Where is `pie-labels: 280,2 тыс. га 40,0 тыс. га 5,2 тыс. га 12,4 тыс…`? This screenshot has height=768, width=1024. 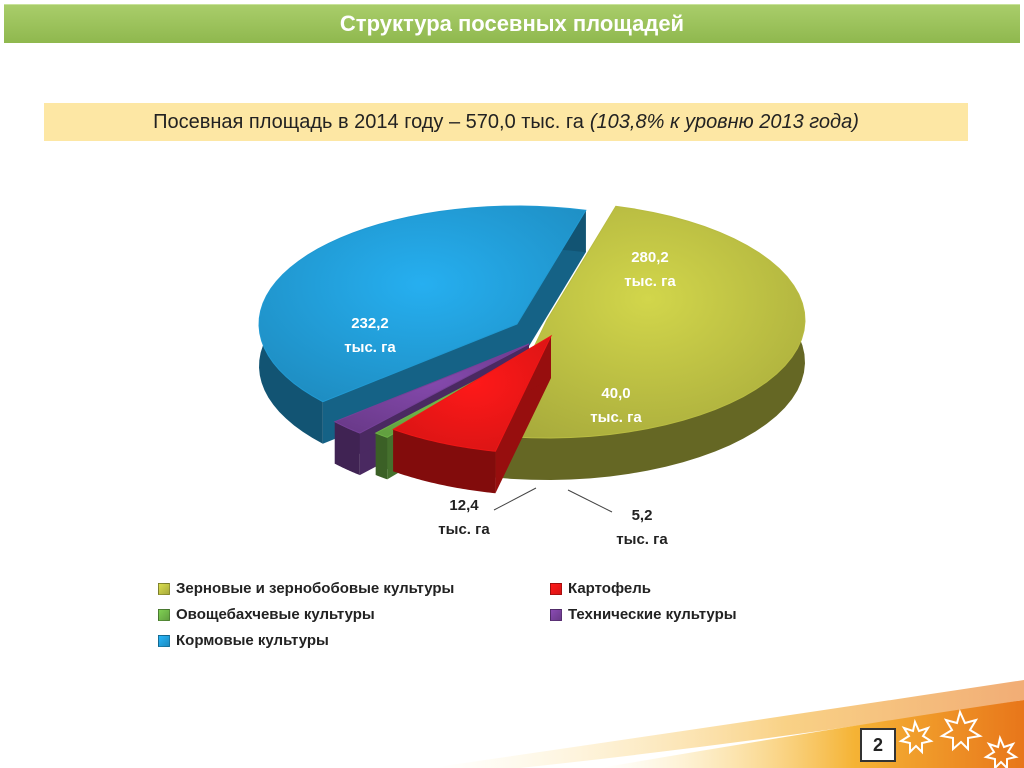
pie-labels: 280,2 тыс. га 40,0 тыс. га 5,2 тыс. га 12,4 тыс… is located at coordinates (510, 398).